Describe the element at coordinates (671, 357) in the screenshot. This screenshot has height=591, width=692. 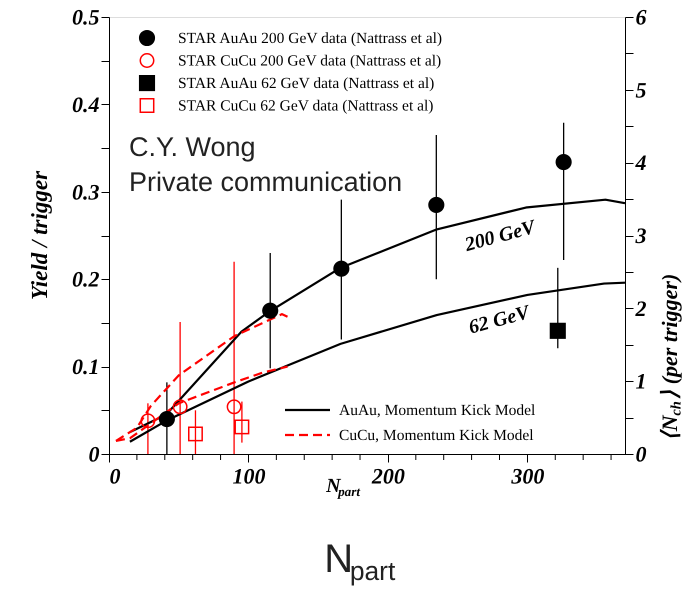
I see `y2-axis-title: ⟨Nch⟩ (per trigger)` at that location.